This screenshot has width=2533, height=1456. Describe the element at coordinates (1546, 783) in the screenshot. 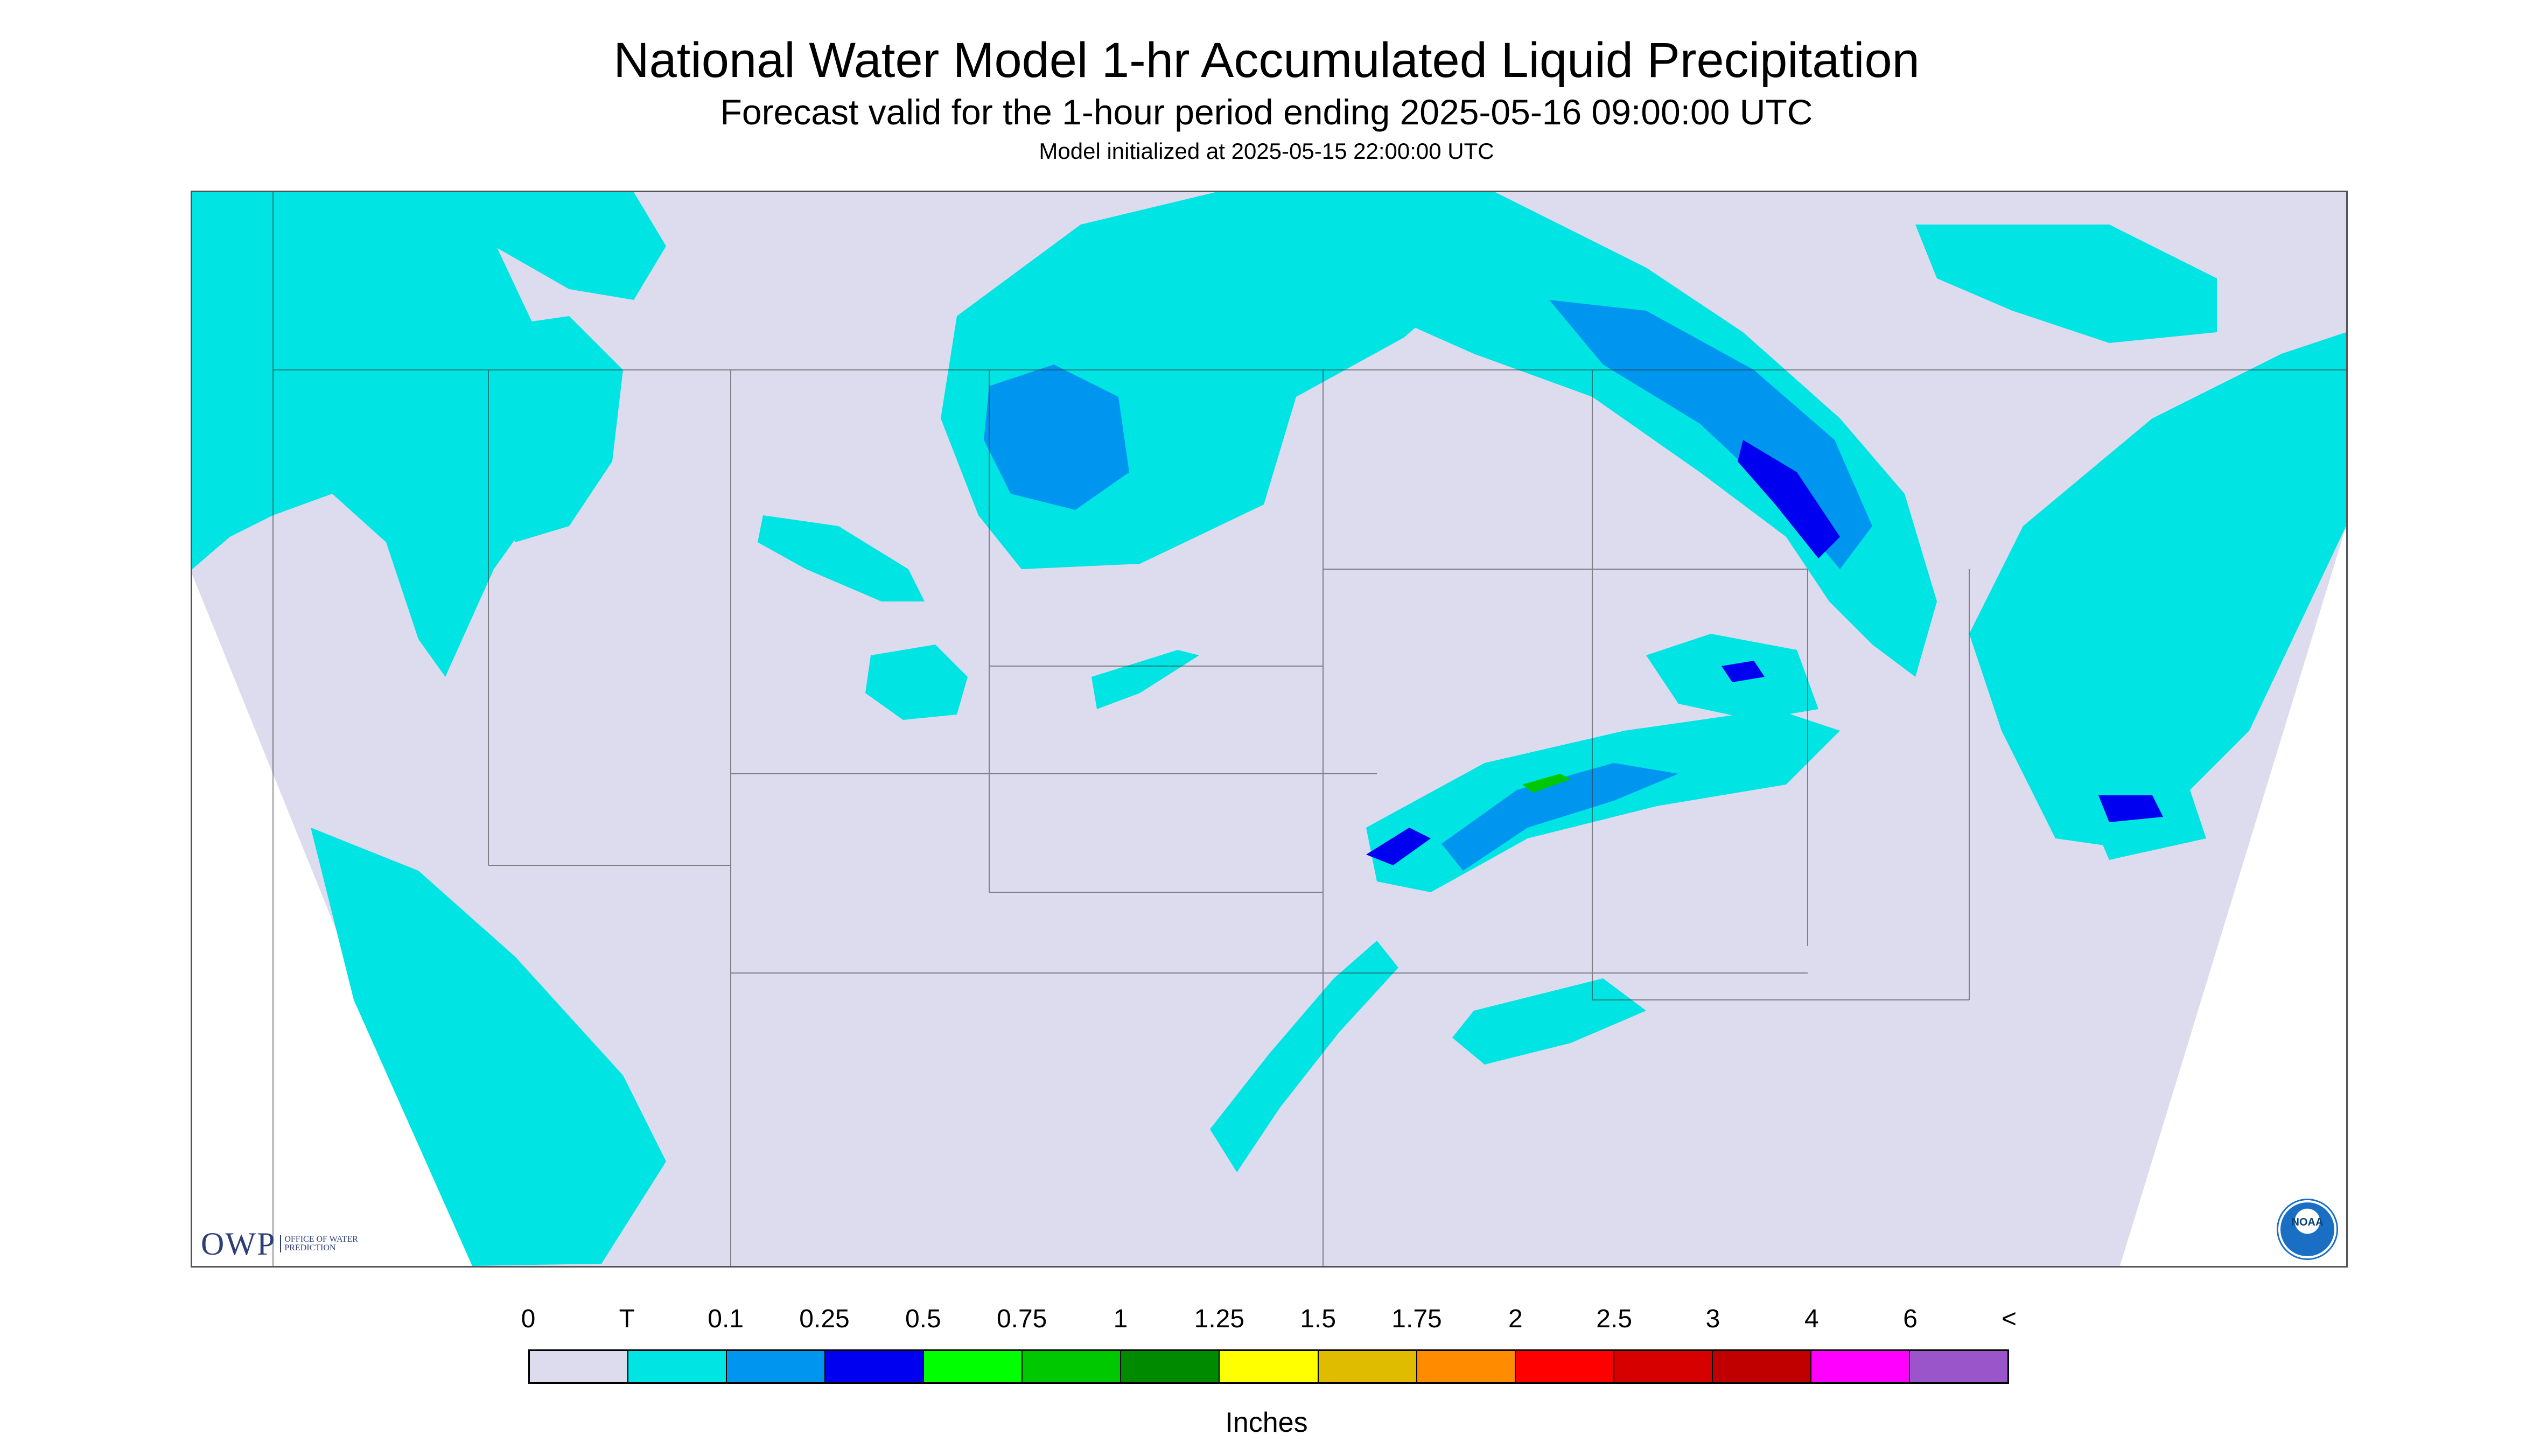

I see `precip-core-tennessee` at that location.